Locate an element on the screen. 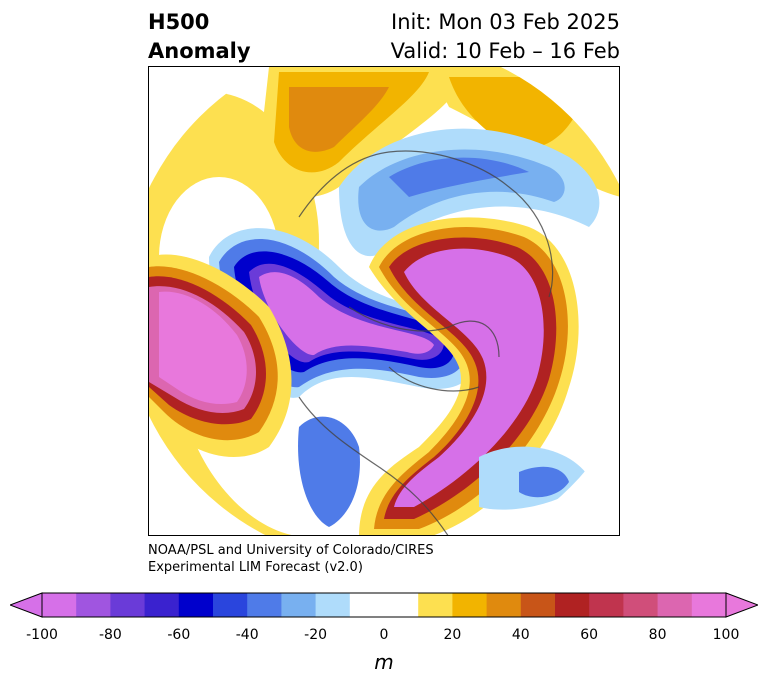  colorbar-frame is located at coordinates (384, 605).